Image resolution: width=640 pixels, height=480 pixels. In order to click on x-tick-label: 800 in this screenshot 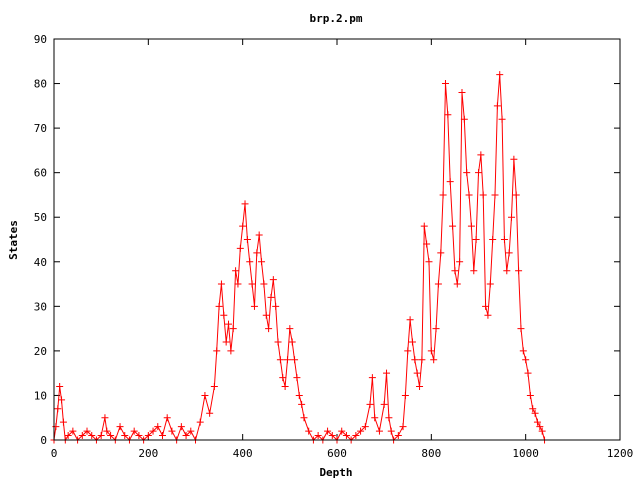, I will do `click(431, 453)`.